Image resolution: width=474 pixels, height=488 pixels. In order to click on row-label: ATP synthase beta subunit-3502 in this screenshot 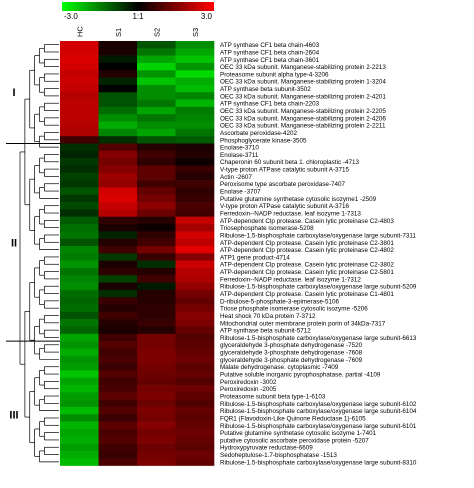, I will do `click(265, 89)`.